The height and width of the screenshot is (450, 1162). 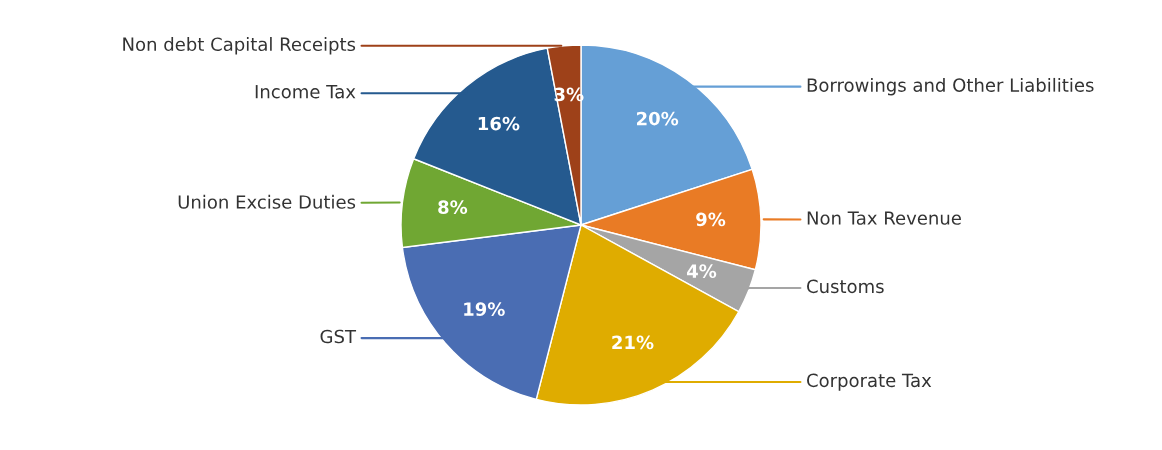 What do you see at coordinates (701, 271) in the screenshot?
I see `data-label: 4%` at bounding box center [701, 271].